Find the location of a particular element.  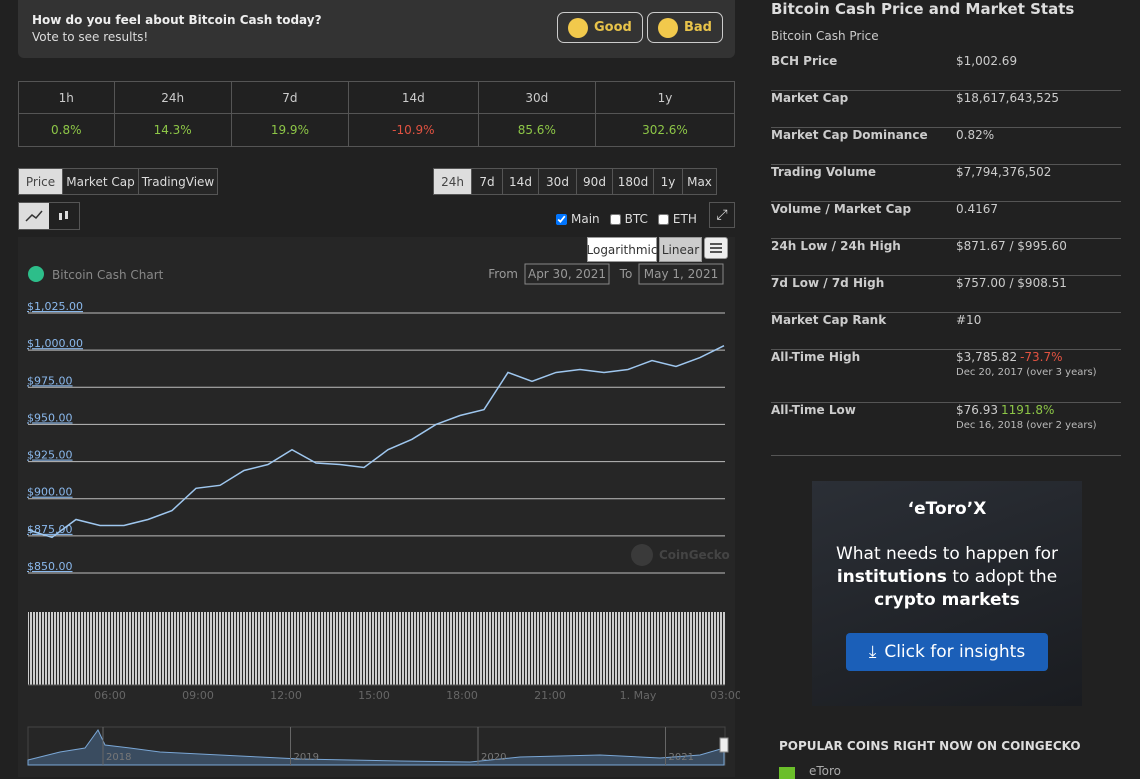

stat-number: $1,002.69 is located at coordinates (987, 61).